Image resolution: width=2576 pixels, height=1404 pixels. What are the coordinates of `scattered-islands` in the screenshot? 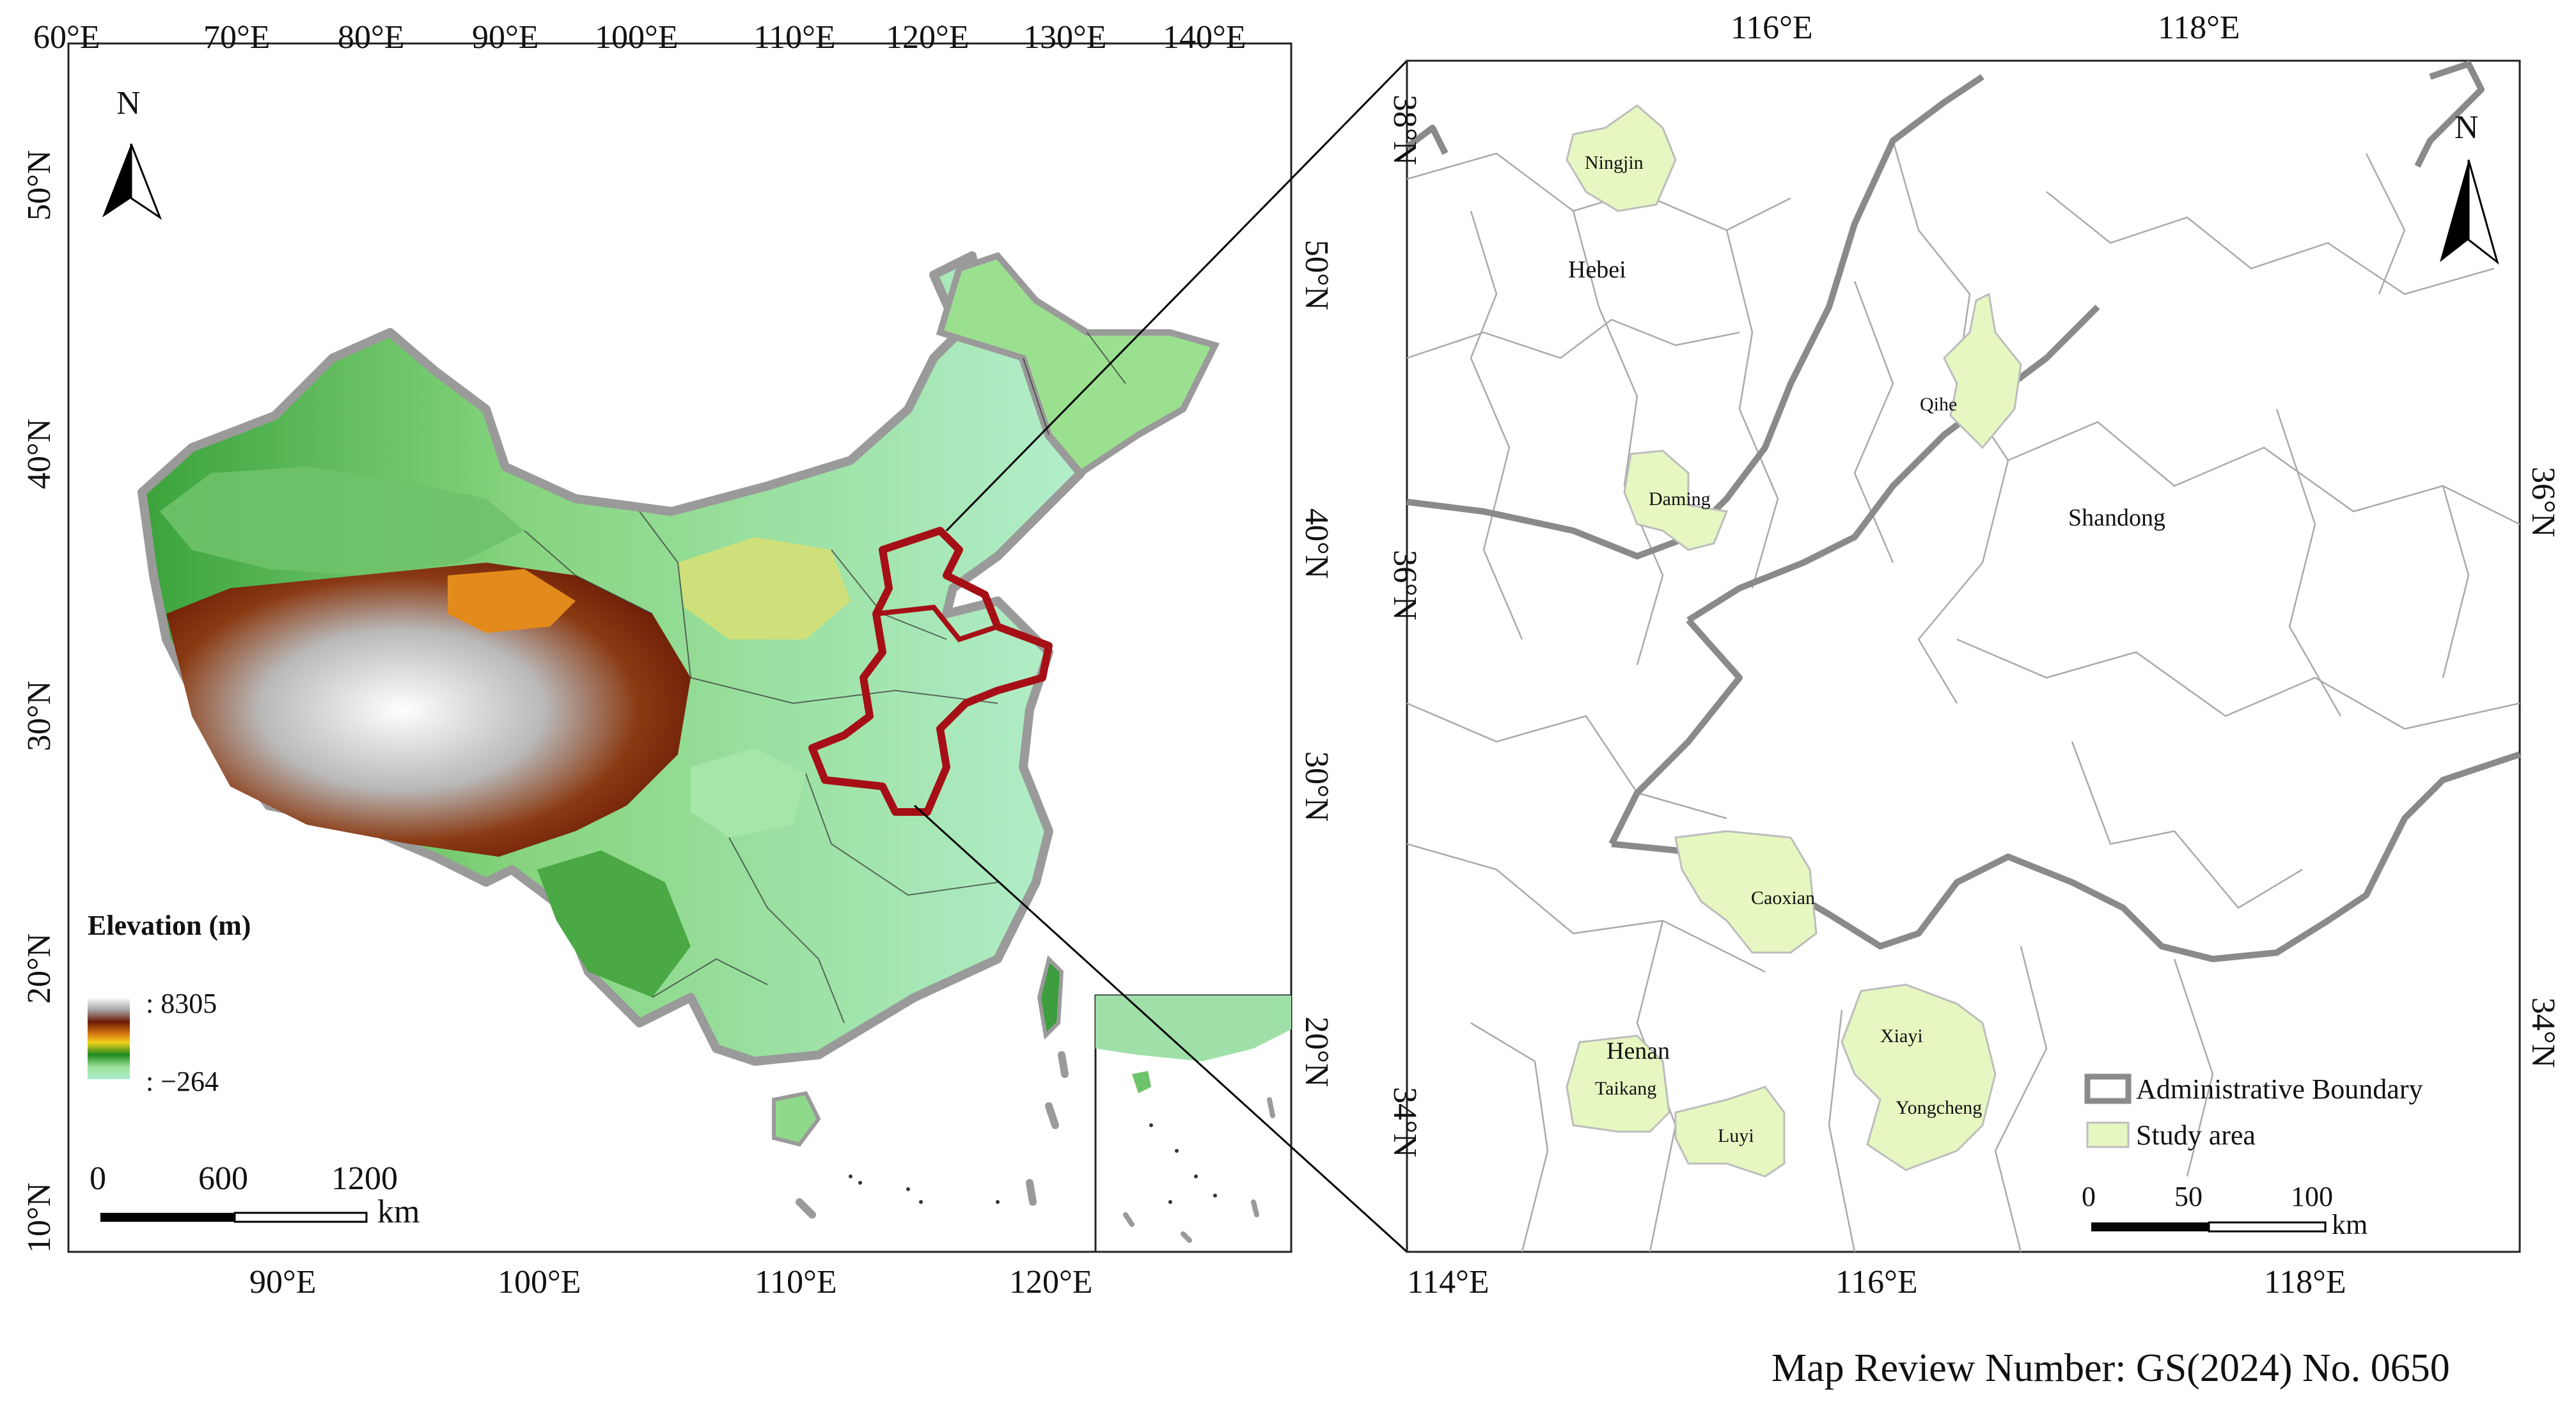 It's located at (924, 1189).